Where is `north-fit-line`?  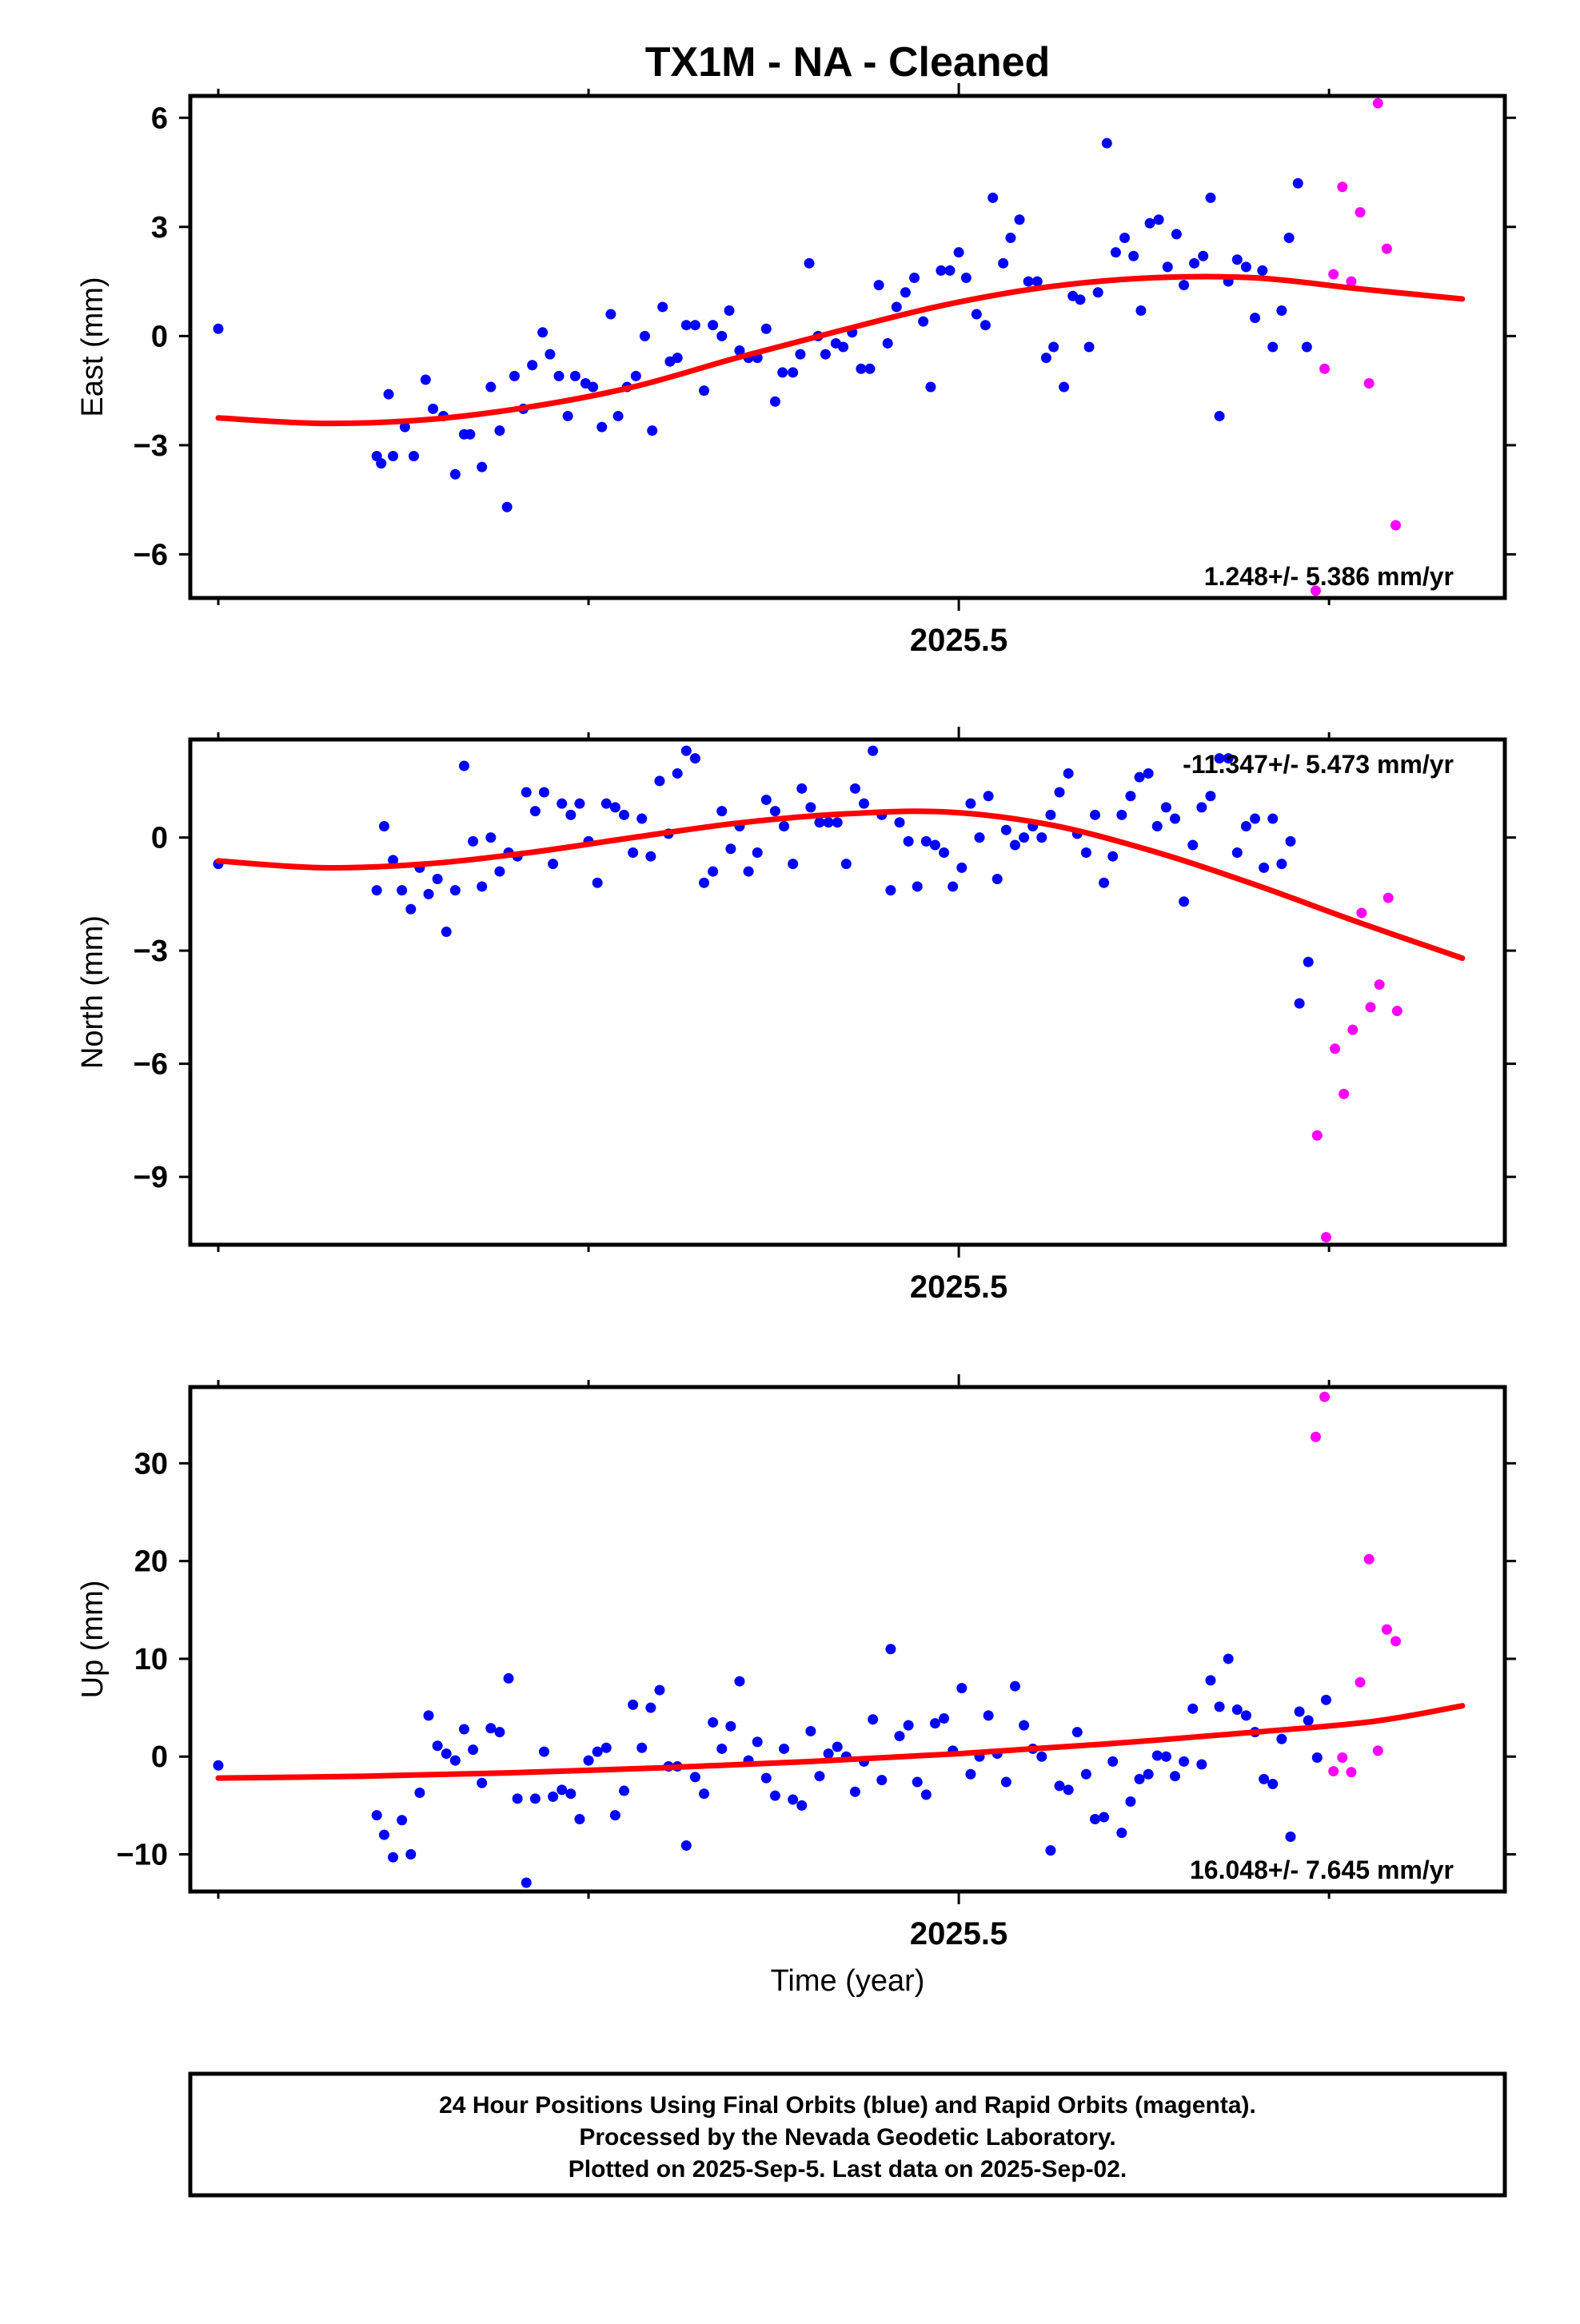 north-fit-line is located at coordinates (841, 885).